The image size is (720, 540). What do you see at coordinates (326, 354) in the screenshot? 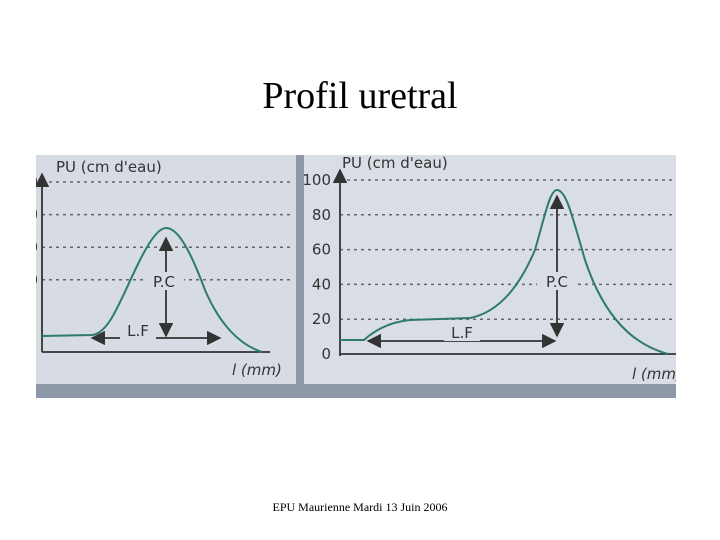
I see `y-tick-label: 0` at bounding box center [326, 354].